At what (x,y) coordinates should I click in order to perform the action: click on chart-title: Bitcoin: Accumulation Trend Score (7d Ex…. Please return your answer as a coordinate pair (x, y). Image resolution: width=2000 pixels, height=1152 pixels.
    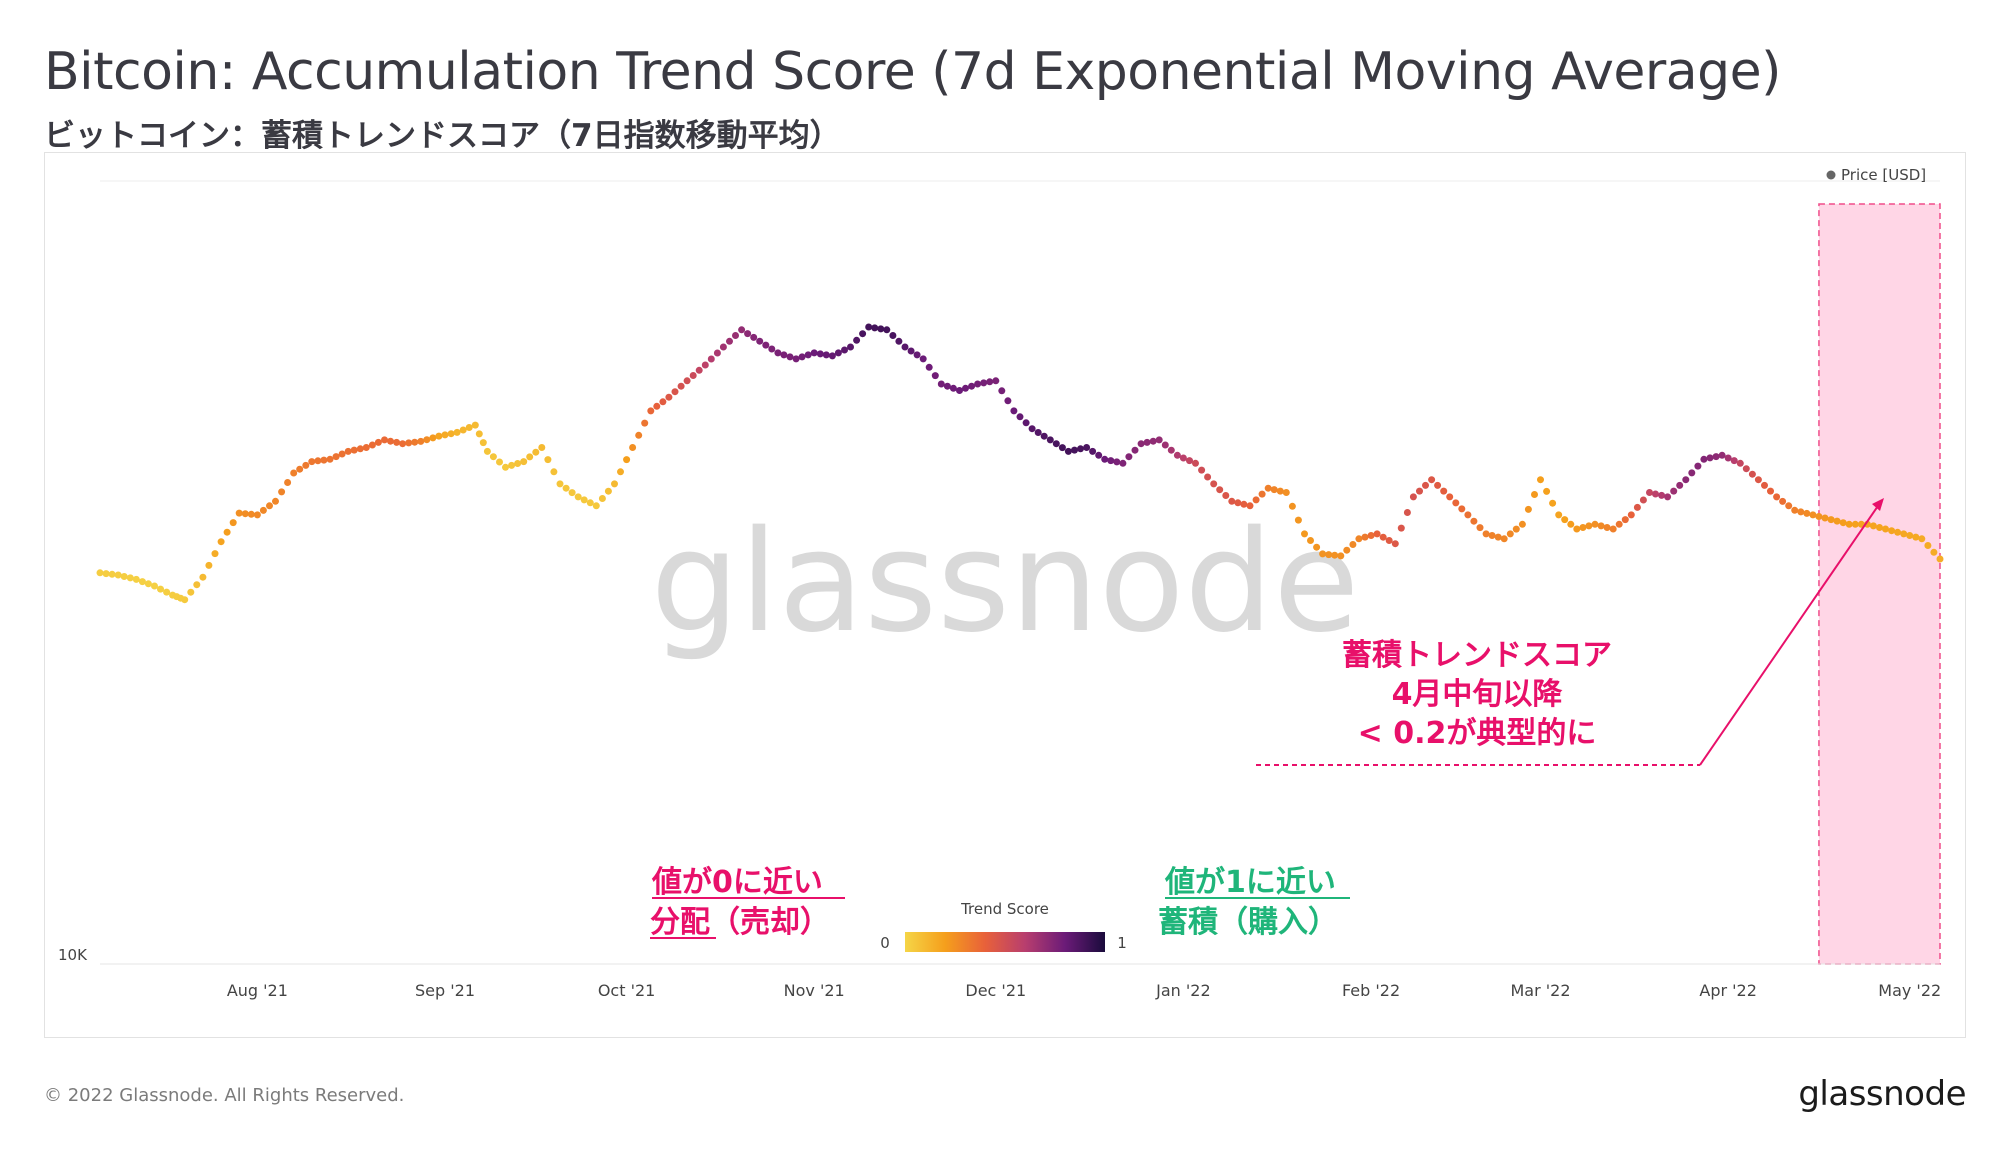
    Looking at the image, I should click on (912, 72).